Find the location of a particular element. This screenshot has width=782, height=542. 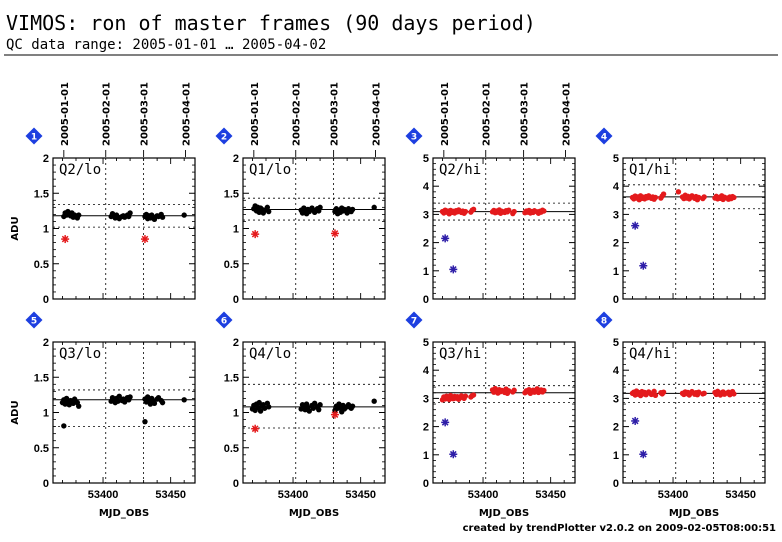

panel-badge-number: 8 is located at coordinates (604, 322).